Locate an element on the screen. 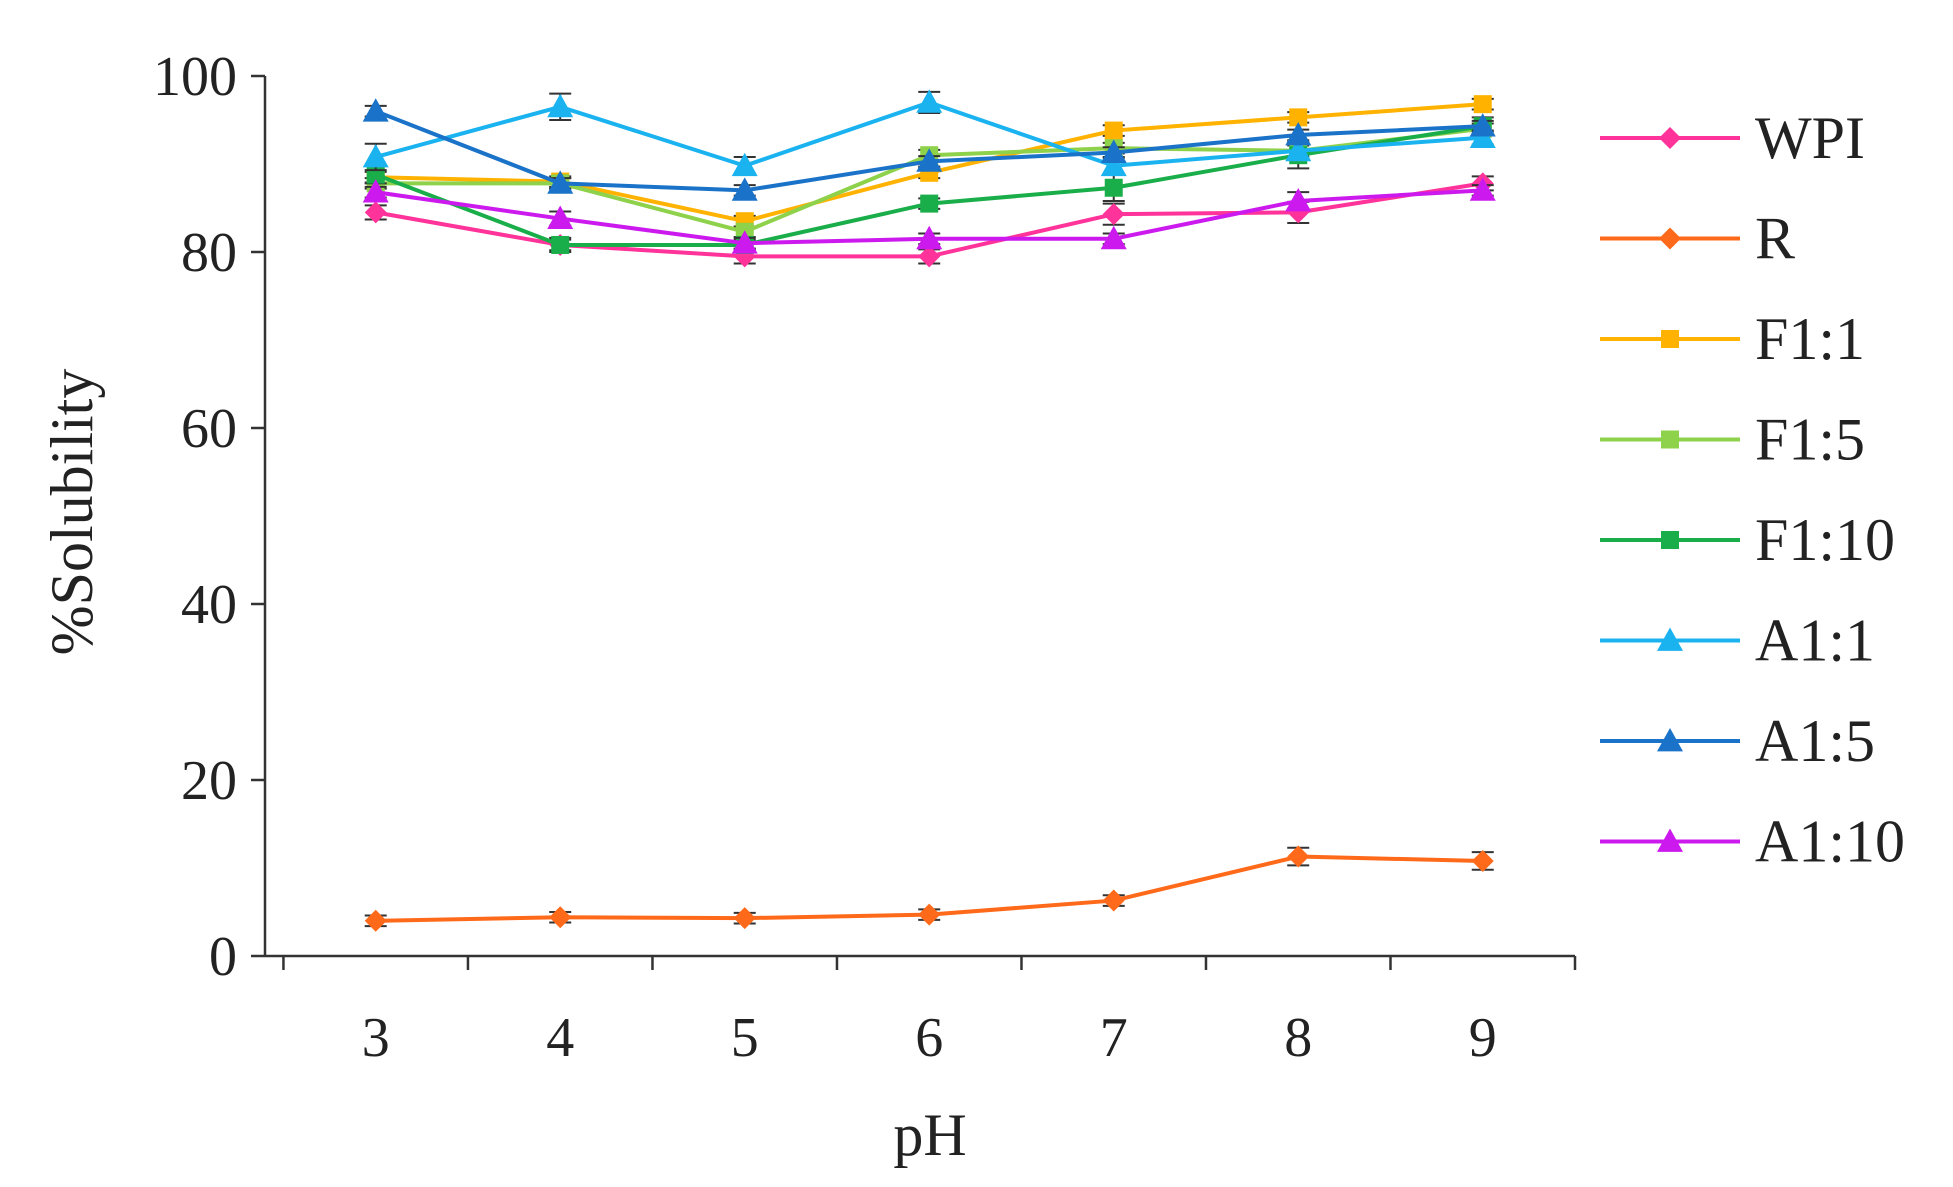 Image resolution: width=1953 pixels, height=1187 pixels. legend-label: F1:1 is located at coordinates (1810, 339).